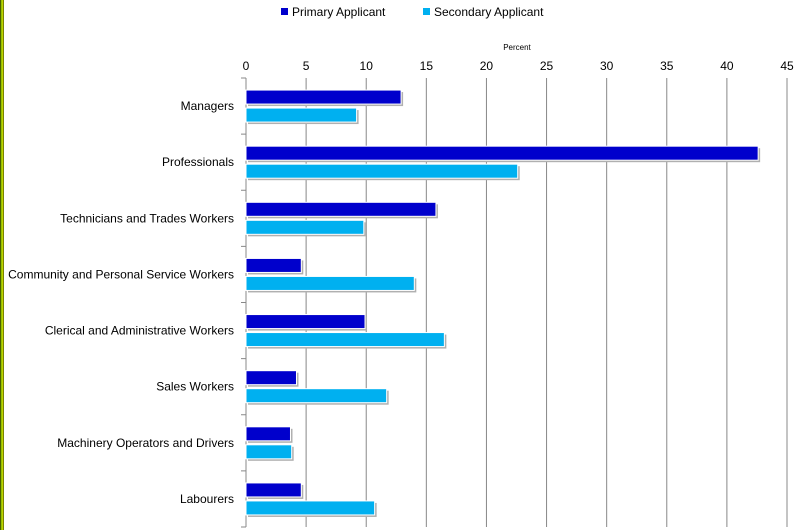 Image resolution: width=795 pixels, height=530 pixels. Describe the element at coordinates (547, 66) in the screenshot. I see `x-tick-label: 25` at that location.